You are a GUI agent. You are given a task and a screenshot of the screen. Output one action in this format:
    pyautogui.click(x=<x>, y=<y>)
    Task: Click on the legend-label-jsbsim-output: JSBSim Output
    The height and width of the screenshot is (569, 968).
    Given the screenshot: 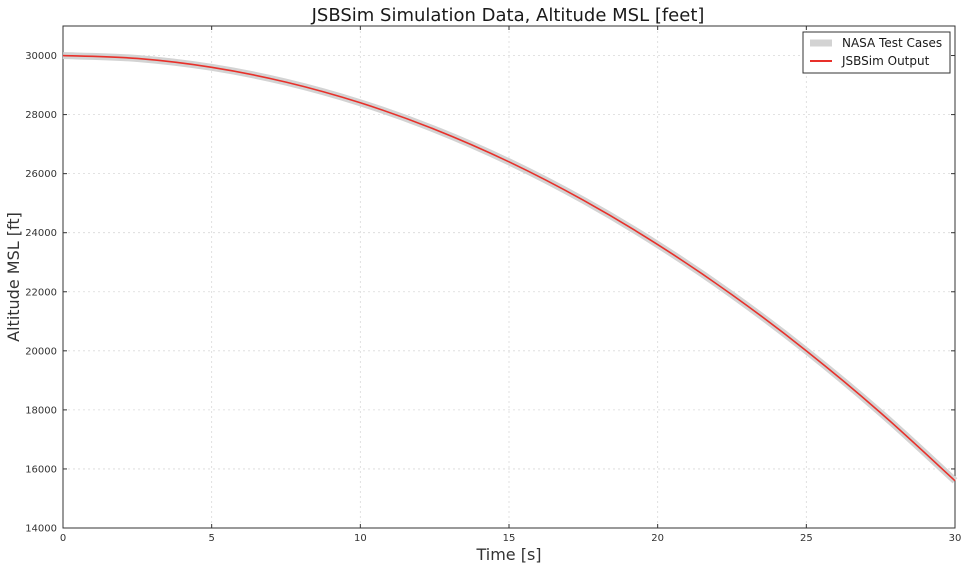 What is the action you would take?
    pyautogui.click(x=885, y=61)
    